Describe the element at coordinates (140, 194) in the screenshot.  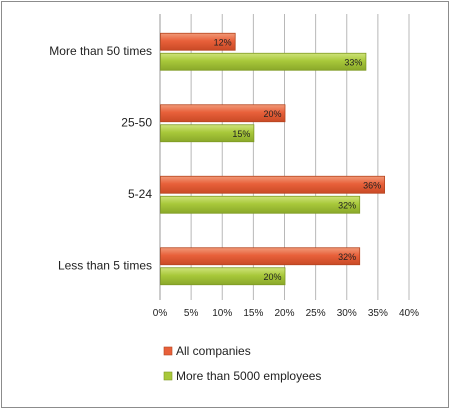
I see `category-label: 5-24` at that location.